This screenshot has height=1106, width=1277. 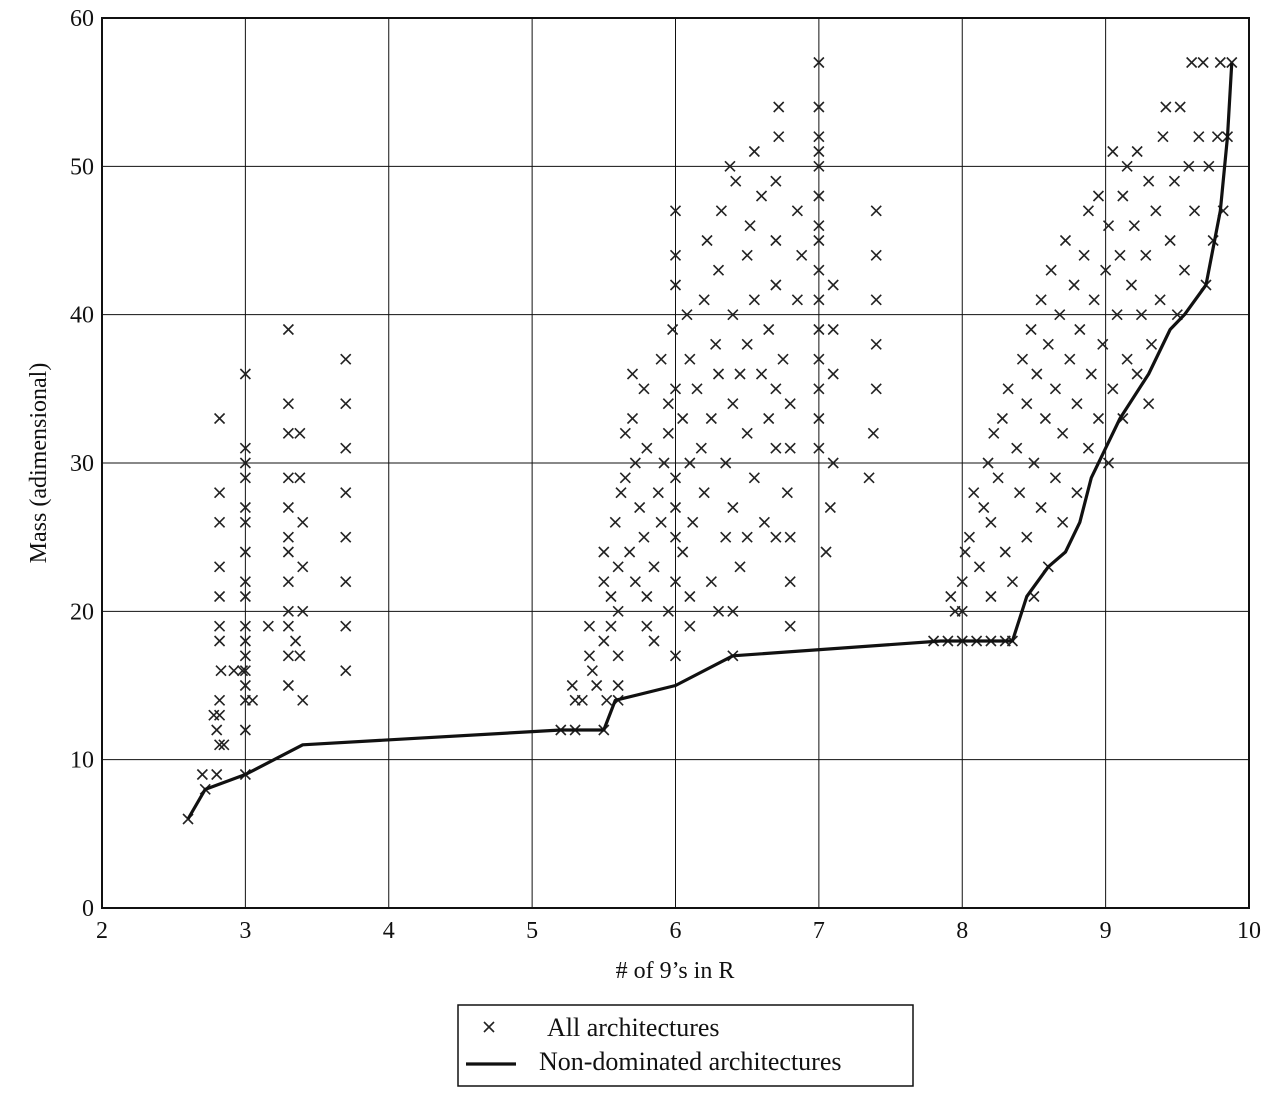 What do you see at coordinates (532, 931) in the screenshot?
I see `x-tick-label: 5` at bounding box center [532, 931].